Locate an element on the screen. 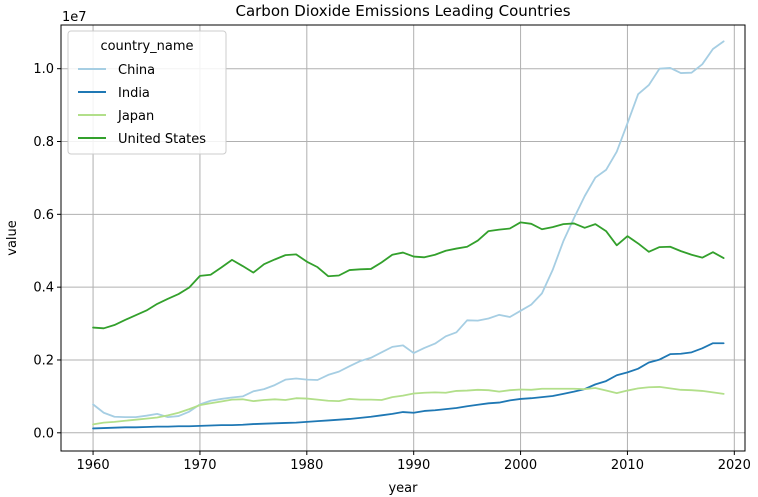  y-tick-label: 0.8 is located at coordinates (43, 142).